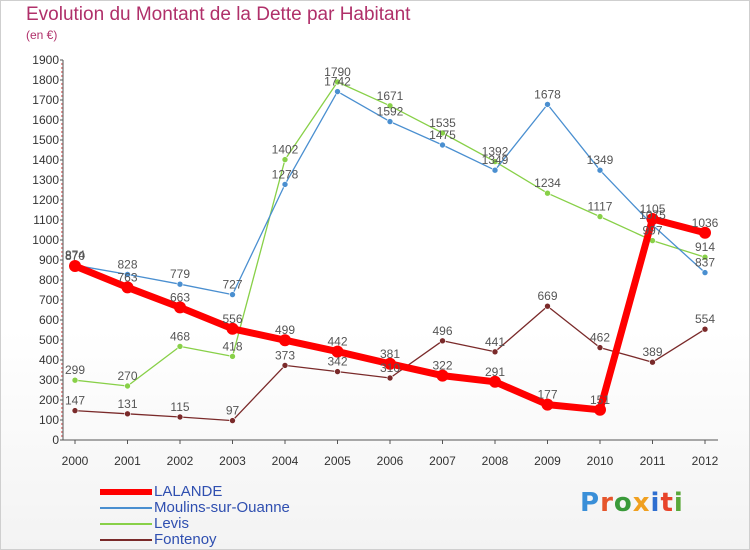 The width and height of the screenshot is (750, 550). I want to click on y-tick-label: 900, so click(49, 260).